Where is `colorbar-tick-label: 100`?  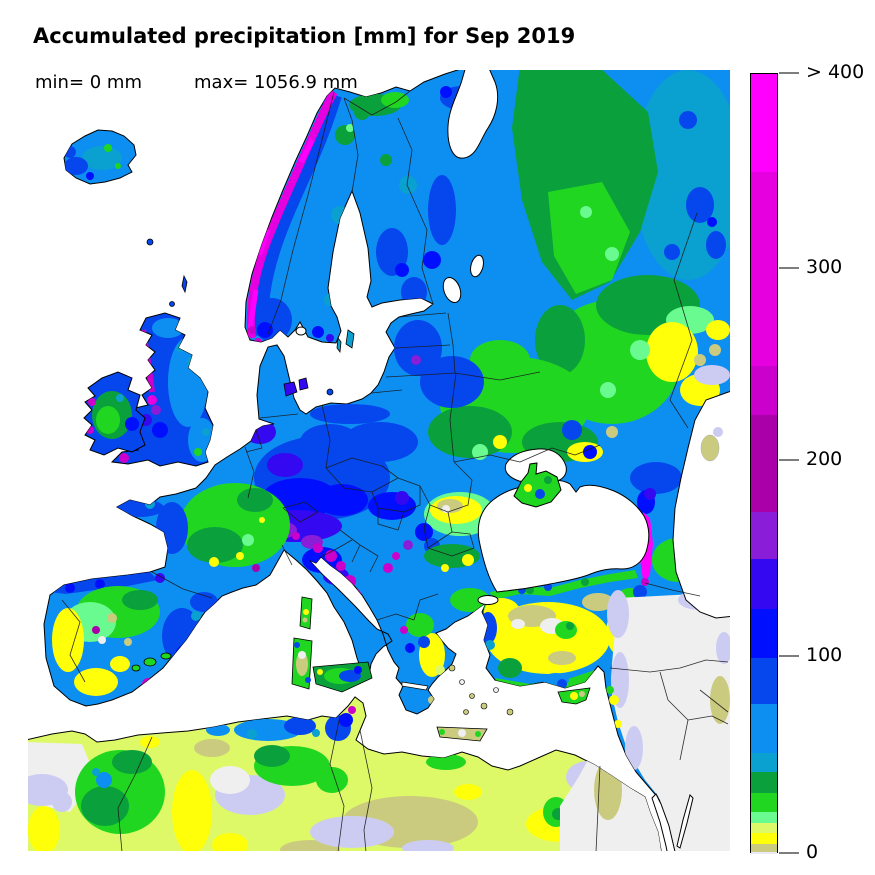
colorbar-tick-label: 100 is located at coordinates (824, 655).